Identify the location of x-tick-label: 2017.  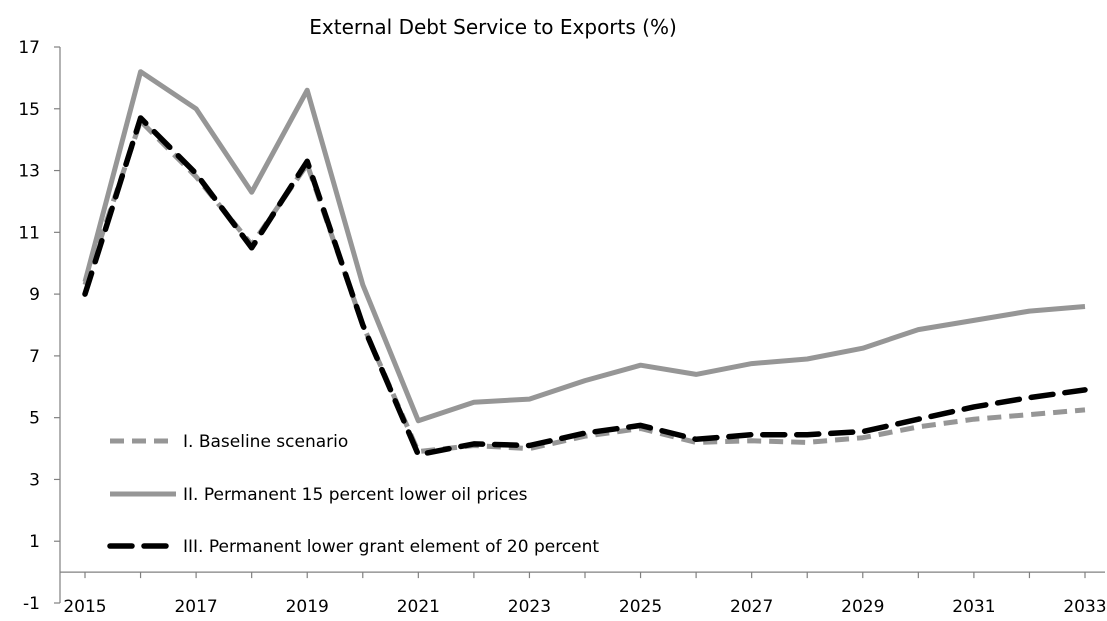
(195, 607).